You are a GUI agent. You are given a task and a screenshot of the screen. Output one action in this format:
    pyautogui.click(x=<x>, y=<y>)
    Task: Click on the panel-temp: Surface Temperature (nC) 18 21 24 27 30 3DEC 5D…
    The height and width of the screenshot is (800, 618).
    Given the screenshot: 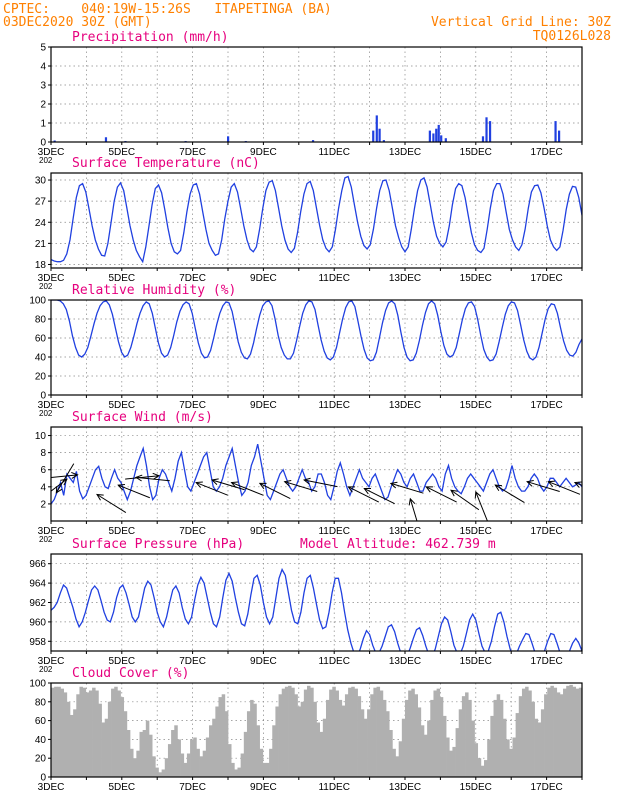 What is the action you would take?
    pyautogui.click(x=309, y=223)
    